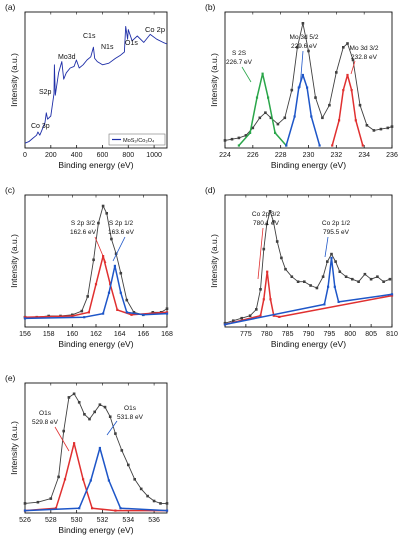 The height and width of the screenshot is (550, 403). Describe the element at coordinates (83, 223) in the screenshot. I see `peak-annotation: S 2p 3/2` at that location.